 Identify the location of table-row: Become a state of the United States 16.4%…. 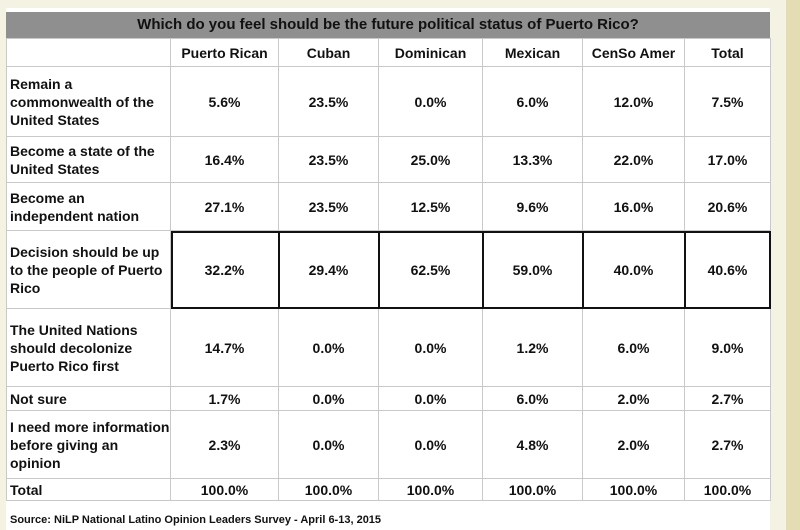
(388, 159).